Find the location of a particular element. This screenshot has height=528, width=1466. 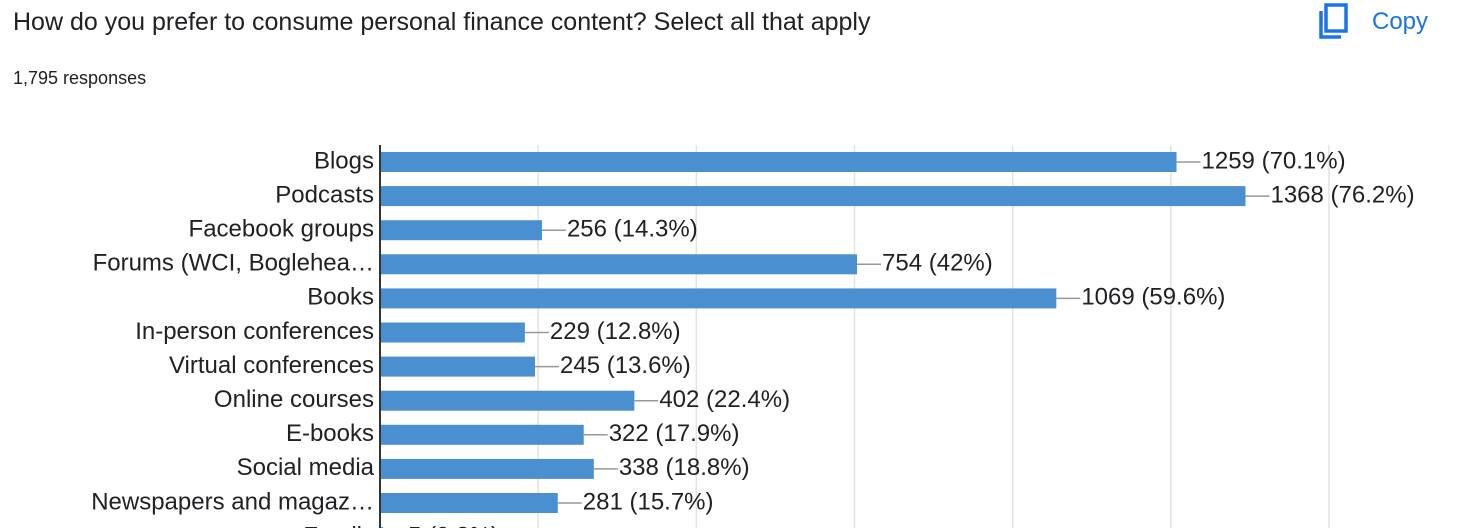

value-label: 229 (12.8%) is located at coordinates (615, 331).